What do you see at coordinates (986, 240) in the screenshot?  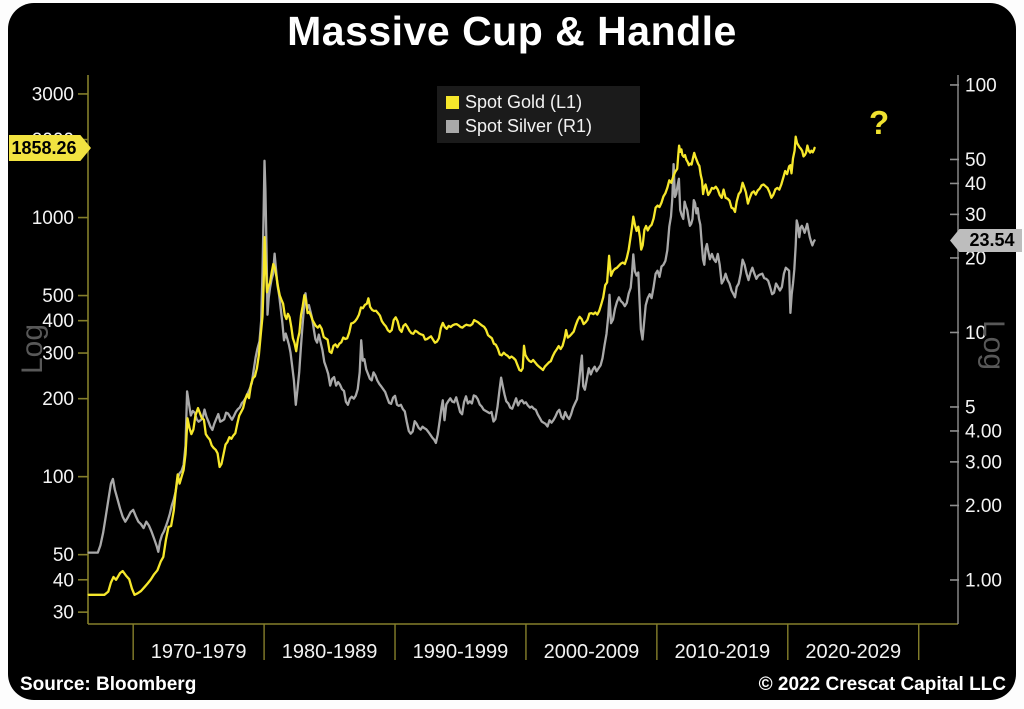 I see `silver-price-tag: 23.54` at bounding box center [986, 240].